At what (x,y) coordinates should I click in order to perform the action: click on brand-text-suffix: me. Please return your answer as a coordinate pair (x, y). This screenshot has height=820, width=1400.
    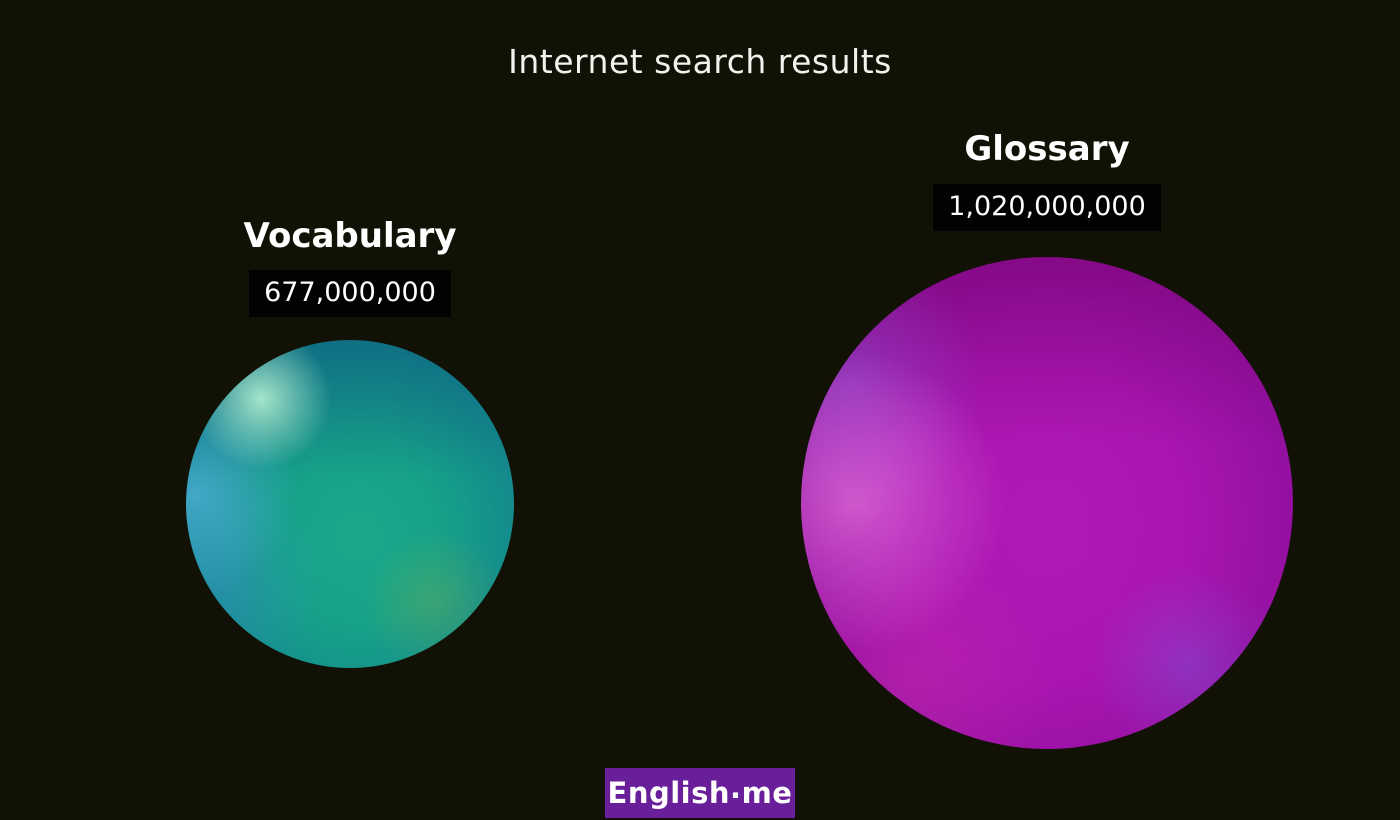
    Looking at the image, I should click on (767, 793).